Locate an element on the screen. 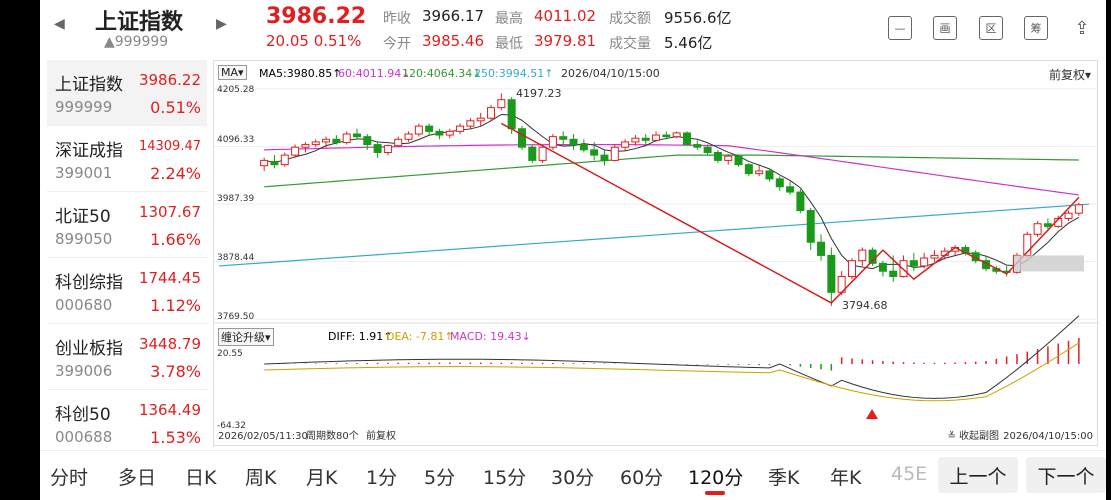 The image size is (1111, 500). sidebar-item-chinext: 创业板指 3448.79 399006 3.78% is located at coordinates (127, 357).